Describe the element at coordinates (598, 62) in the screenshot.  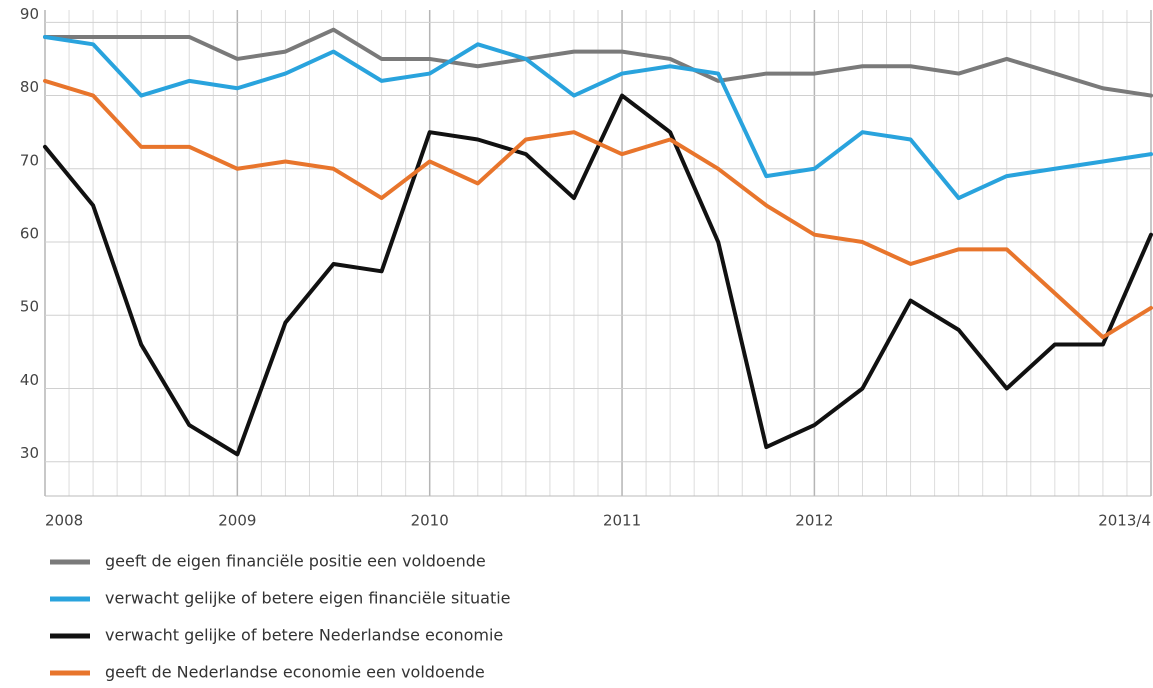
I see `series-line` at that location.